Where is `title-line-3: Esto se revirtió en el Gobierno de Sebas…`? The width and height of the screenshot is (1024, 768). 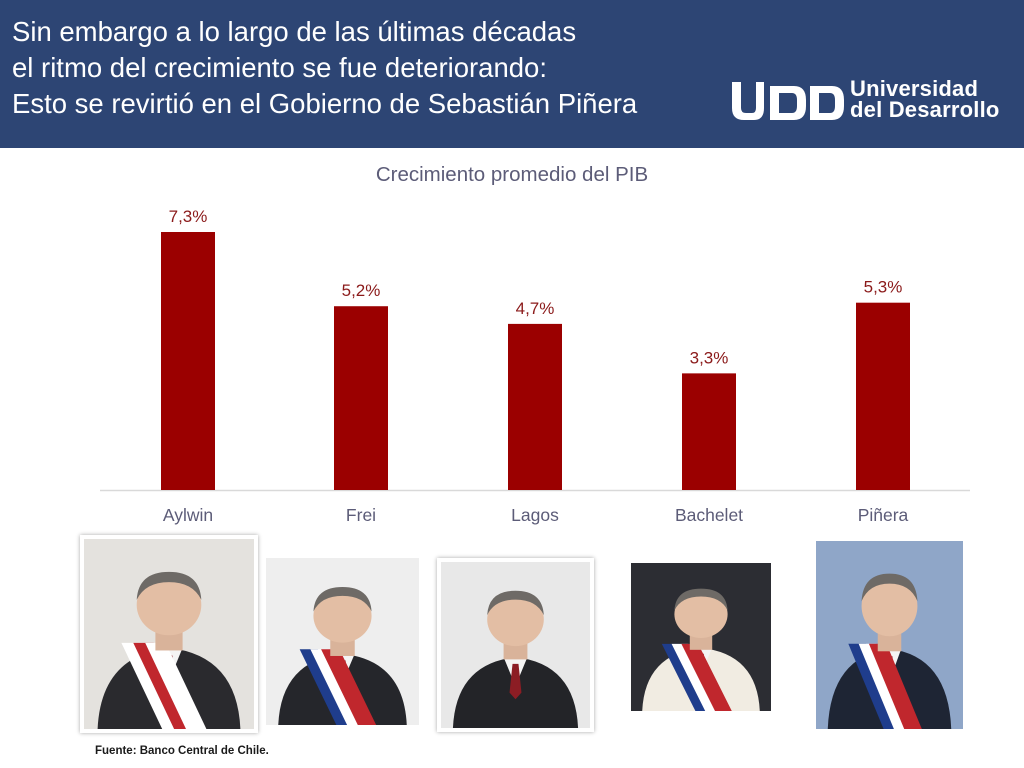 title-line-3: Esto se revirtió en el Gobierno de Sebas… is located at coordinates (325, 103).